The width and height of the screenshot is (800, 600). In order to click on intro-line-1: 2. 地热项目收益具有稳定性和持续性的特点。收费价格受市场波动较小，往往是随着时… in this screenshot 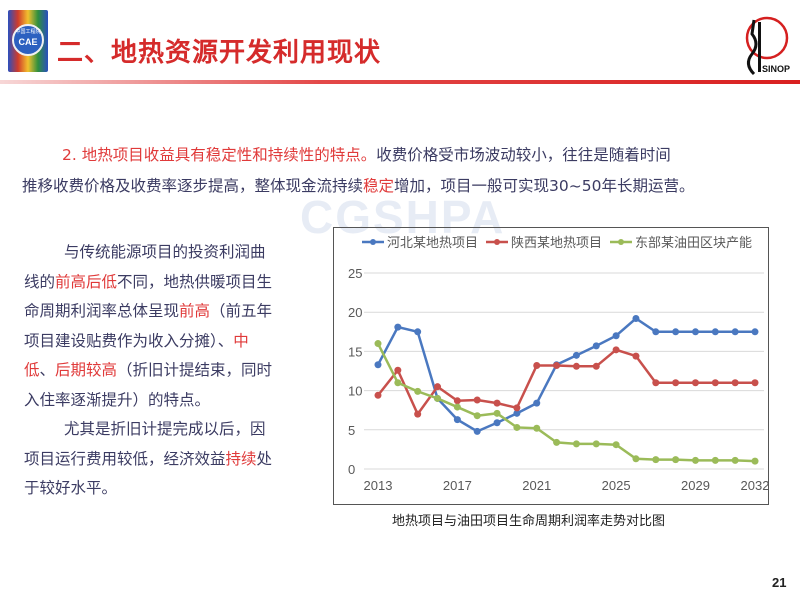, I will do `click(422, 155)`.